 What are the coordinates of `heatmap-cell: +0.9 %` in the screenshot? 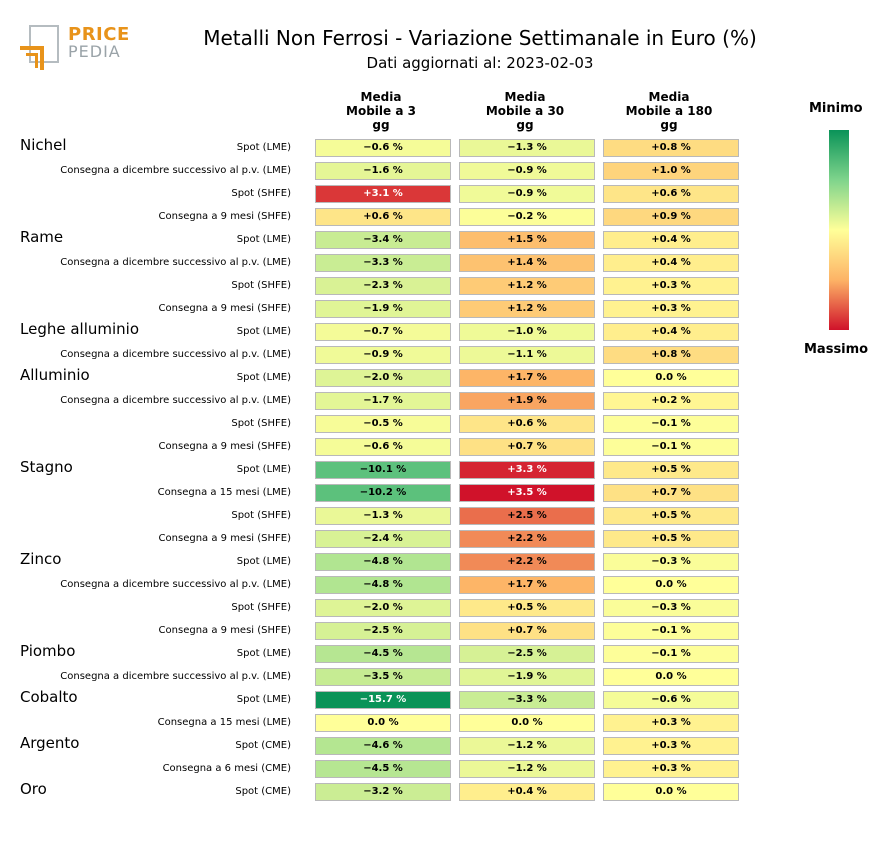 It's located at (671, 217).